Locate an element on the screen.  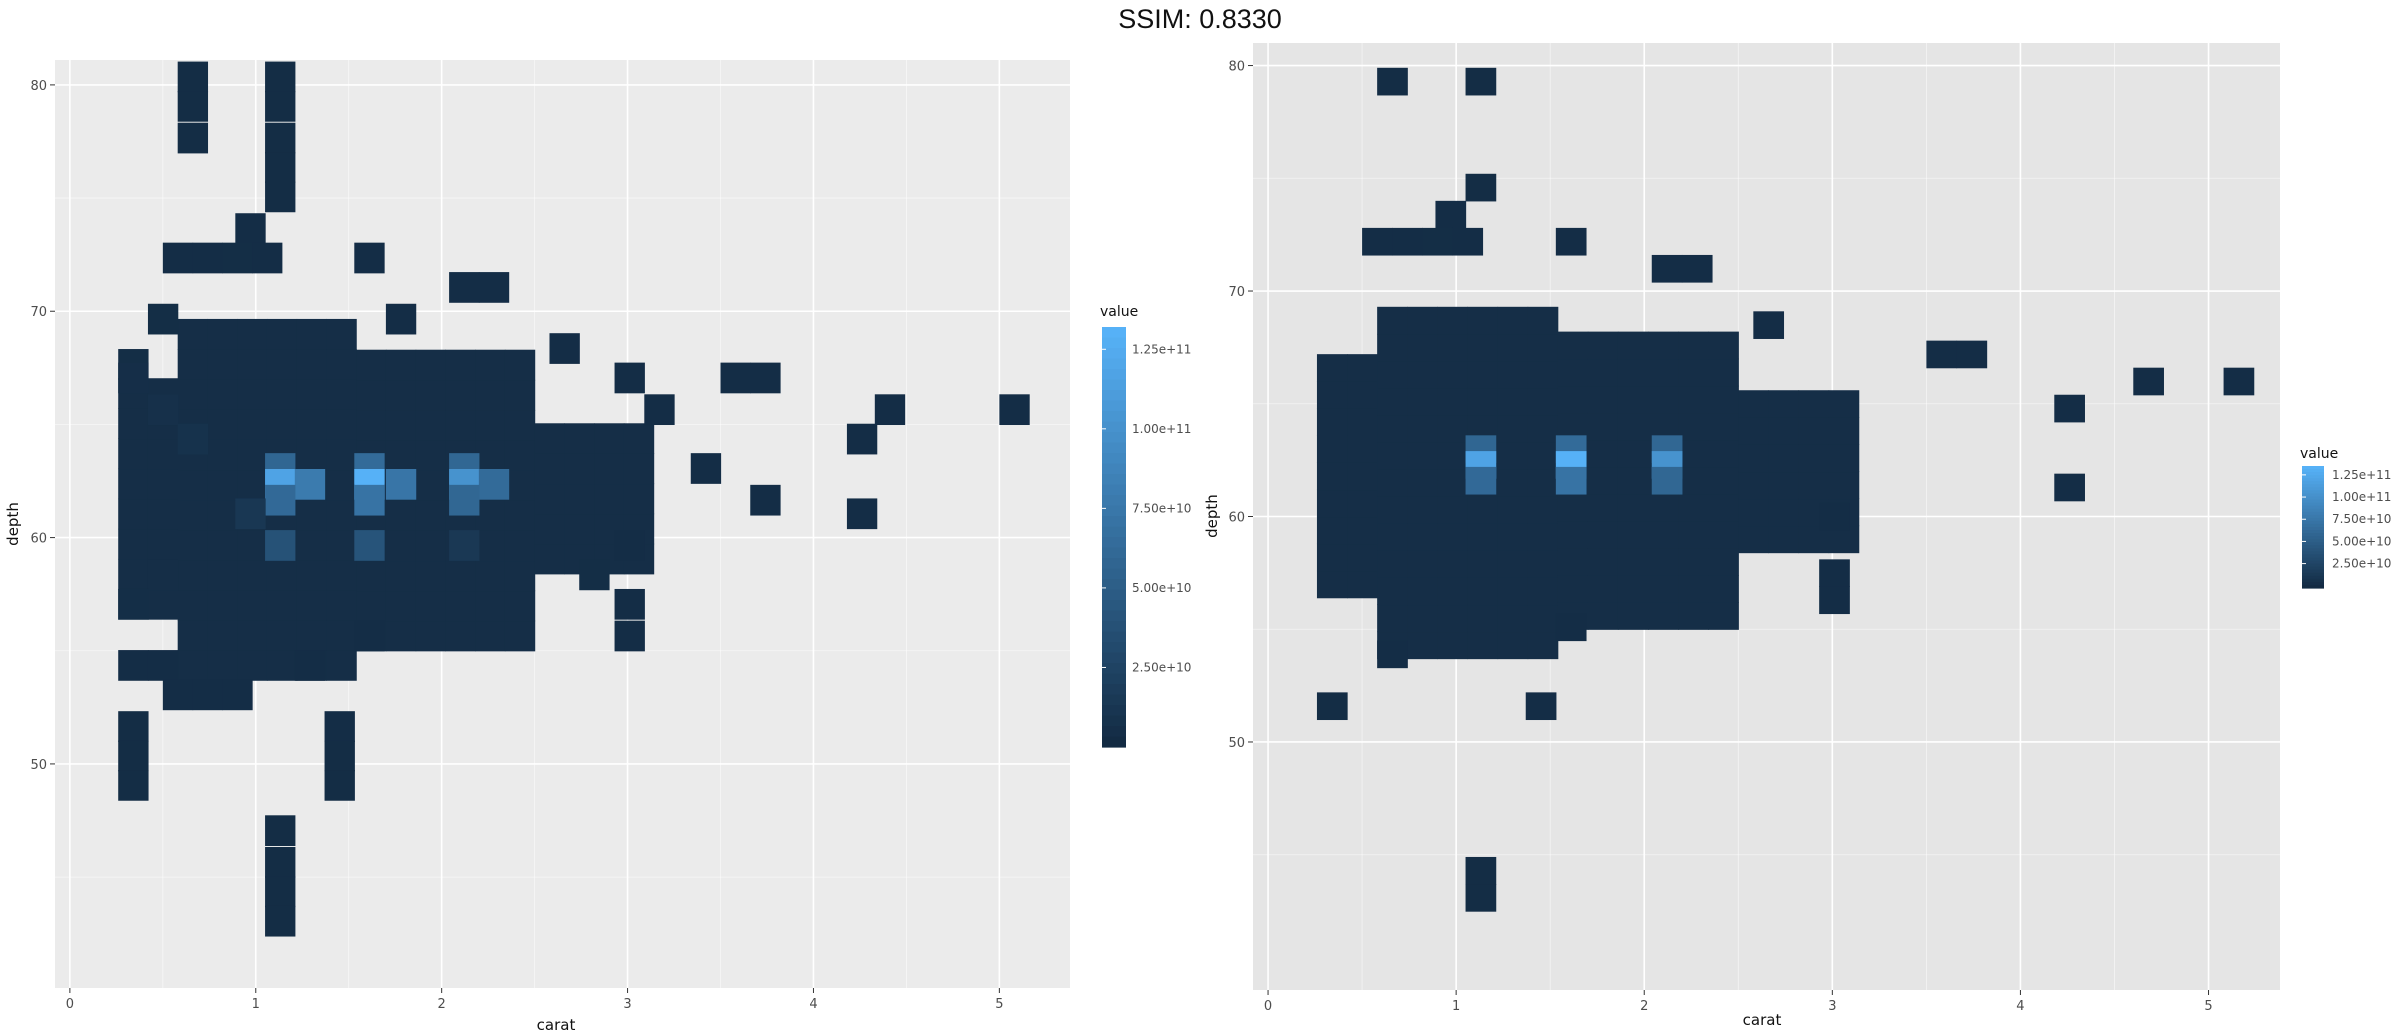
legend-label: 7.50e+10 is located at coordinates (2361, 519).